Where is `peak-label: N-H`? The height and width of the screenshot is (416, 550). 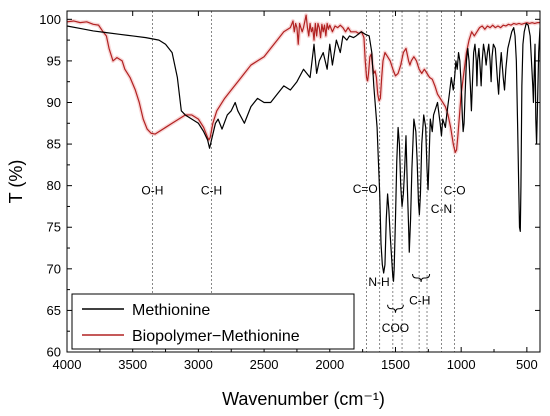 peak-label: N-H is located at coordinates (378, 282).